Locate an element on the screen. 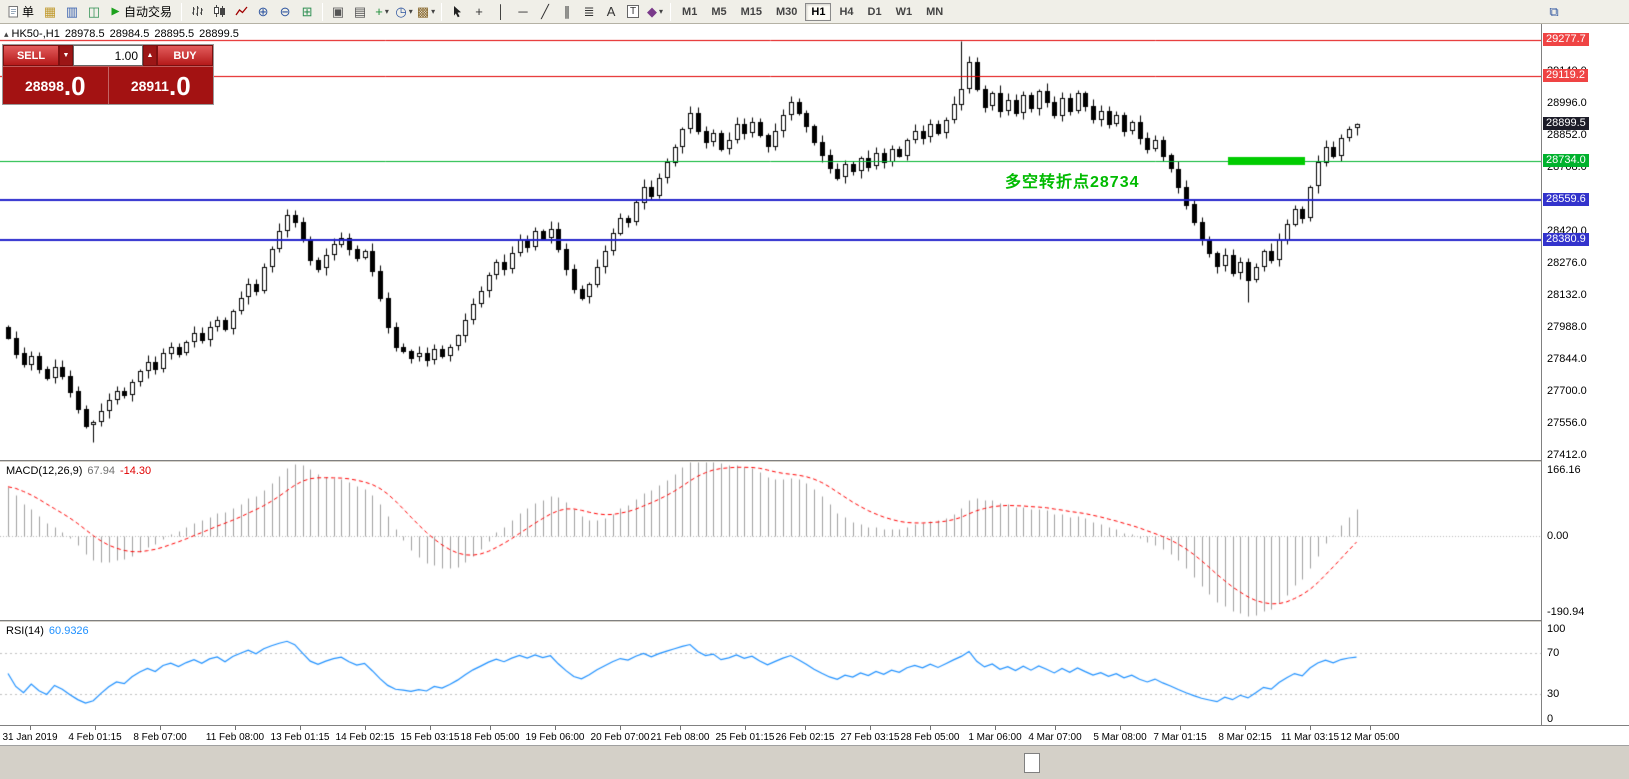 This screenshot has width=1629, height=779. cursor-icon is located at coordinates (457, 12).